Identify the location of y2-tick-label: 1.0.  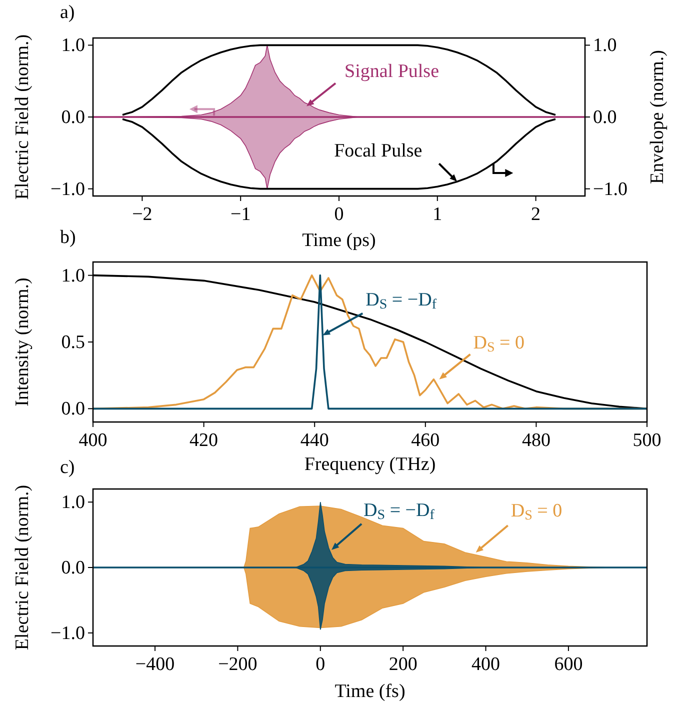
(605, 45).